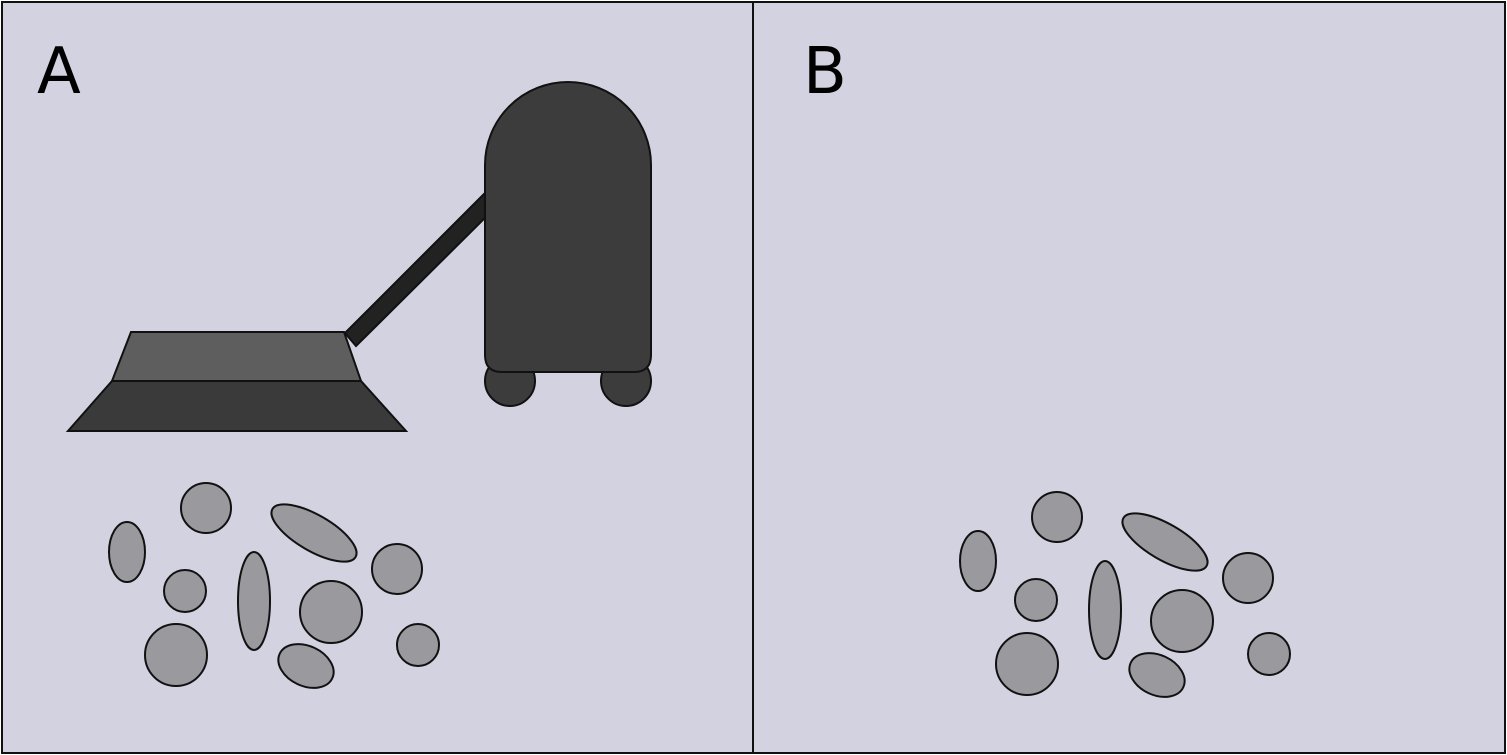 The width and height of the screenshot is (1507, 755). I want to click on vacuum-head-top, so click(236, 356).